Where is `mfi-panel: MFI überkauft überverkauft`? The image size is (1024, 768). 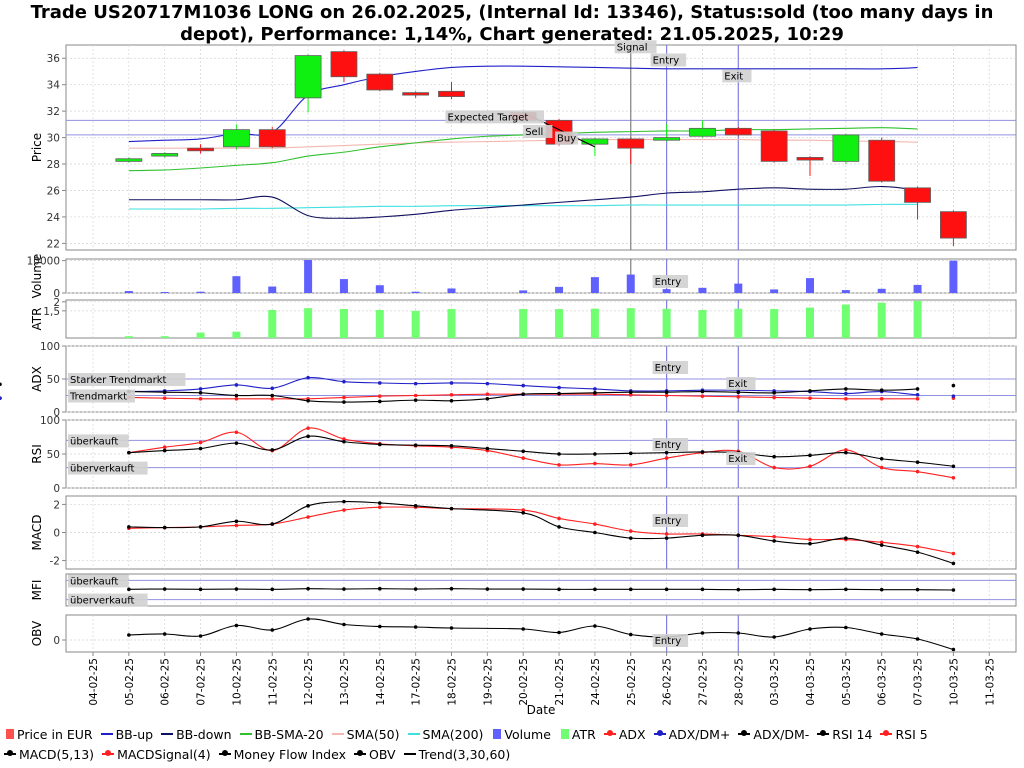 mfi-panel: MFI überkauft überverkauft is located at coordinates (523, 590).